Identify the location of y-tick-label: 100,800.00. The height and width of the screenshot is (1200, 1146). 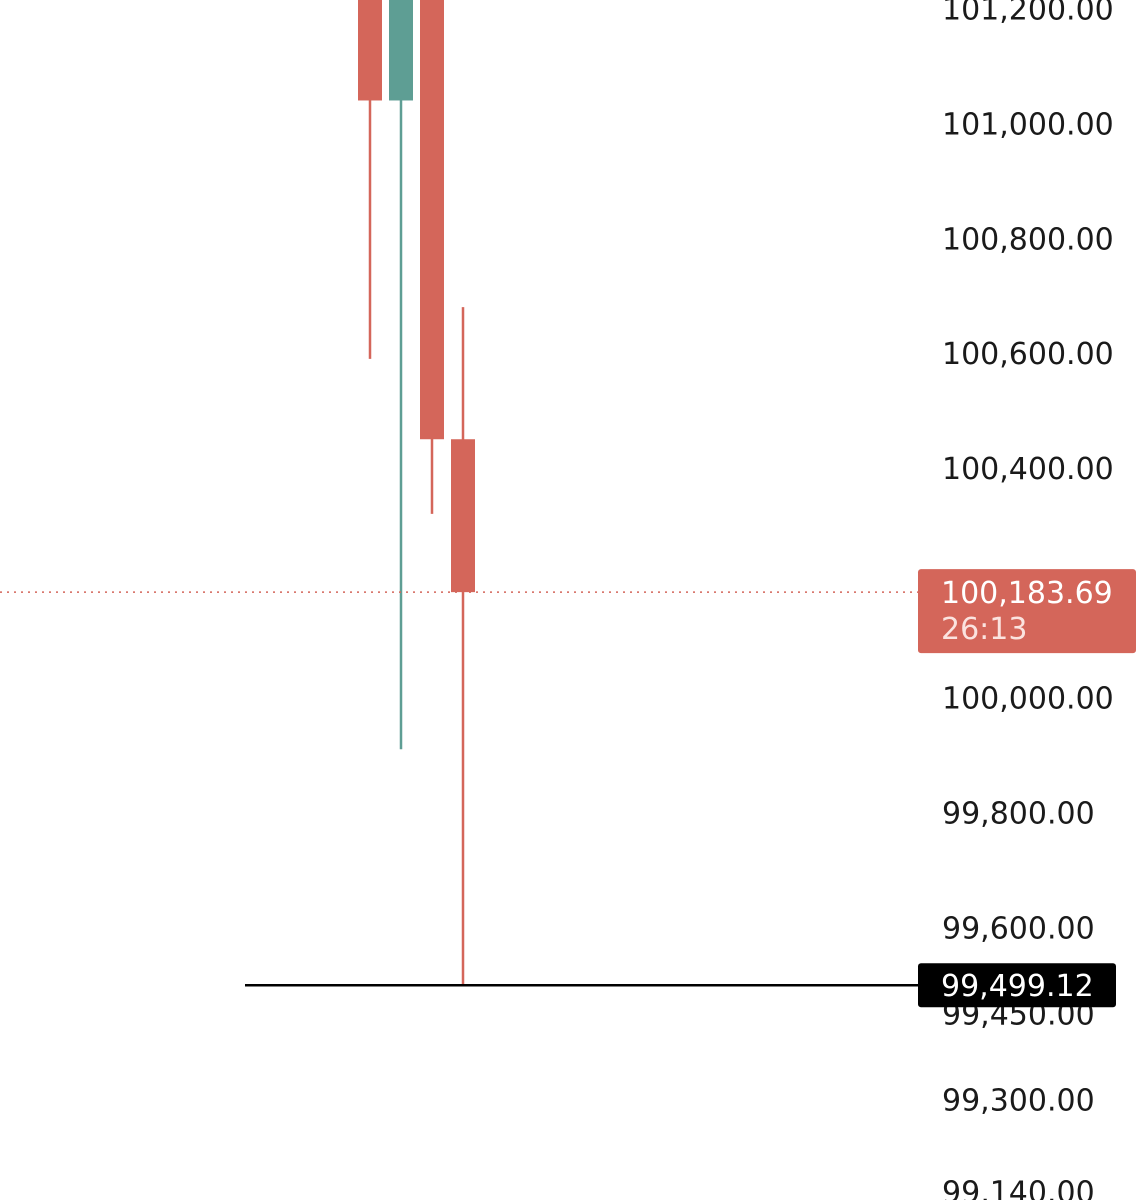
(1028, 239).